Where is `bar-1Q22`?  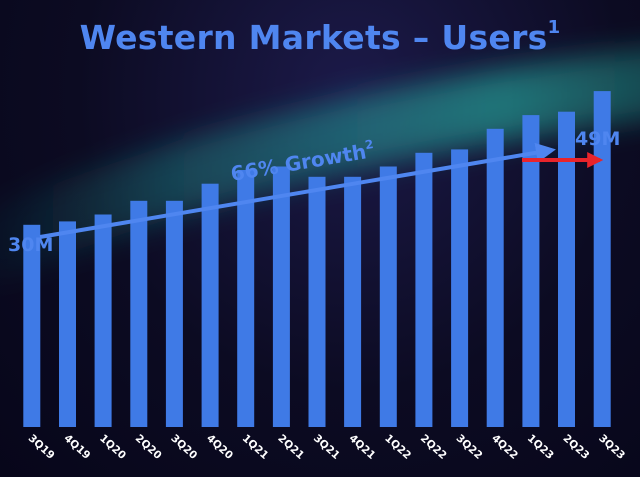 bar-1Q22 is located at coordinates (388, 296).